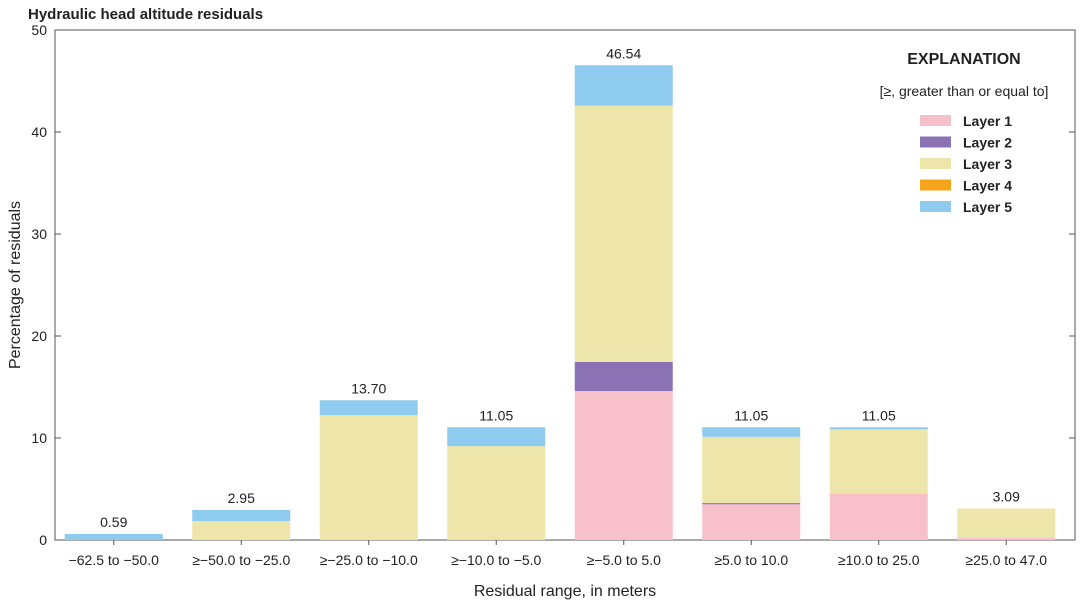 This screenshot has width=1083, height=604. What do you see at coordinates (241, 498) in the screenshot?
I see `data-label: 2.95` at bounding box center [241, 498].